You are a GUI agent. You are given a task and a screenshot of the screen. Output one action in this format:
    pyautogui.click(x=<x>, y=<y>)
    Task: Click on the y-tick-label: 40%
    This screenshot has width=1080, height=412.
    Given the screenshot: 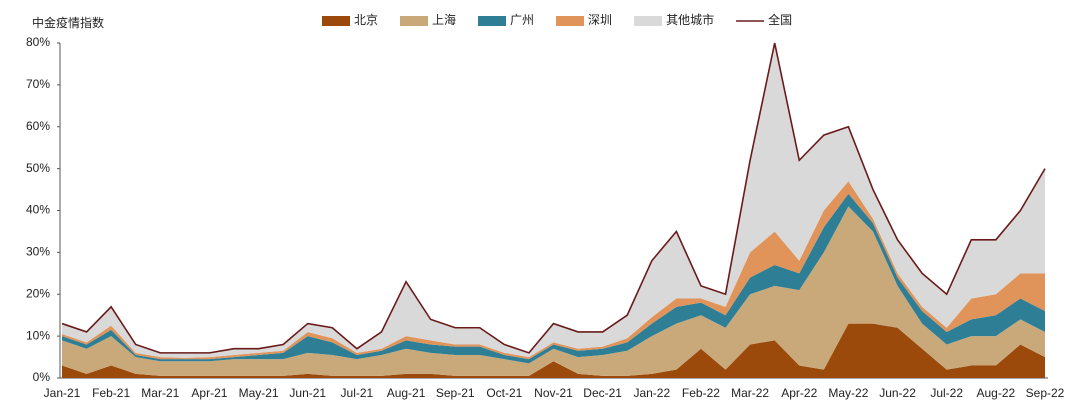 What is the action you would take?
    pyautogui.click(x=38, y=210)
    